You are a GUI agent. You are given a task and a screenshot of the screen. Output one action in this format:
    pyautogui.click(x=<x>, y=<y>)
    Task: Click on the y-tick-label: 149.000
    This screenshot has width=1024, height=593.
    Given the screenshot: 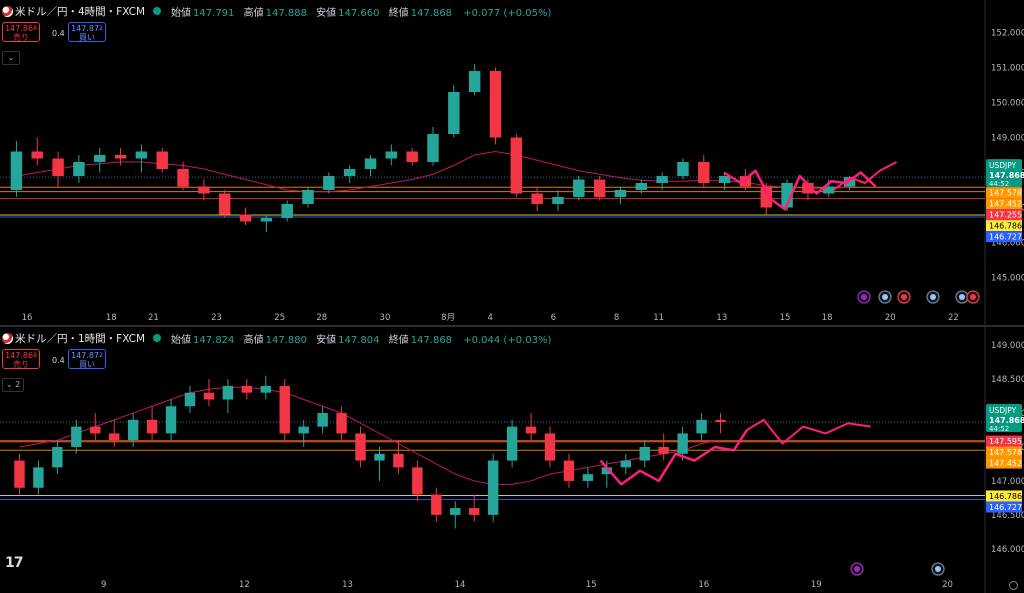 What is the action you would take?
    pyautogui.click(x=1007, y=139)
    